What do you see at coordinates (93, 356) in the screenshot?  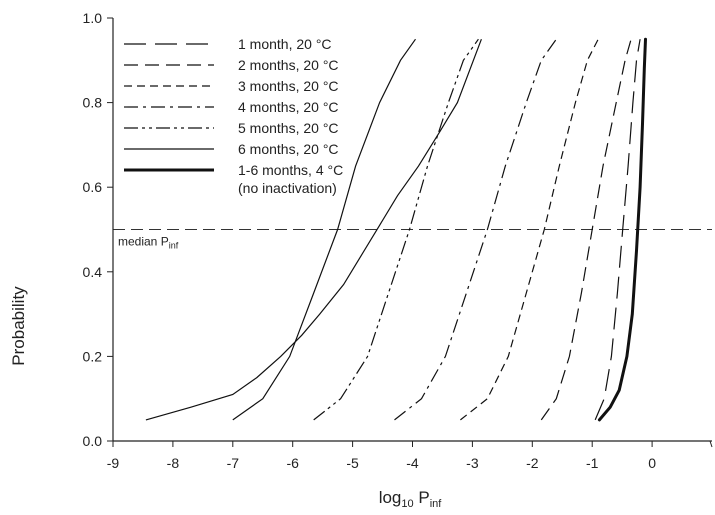 I see `y-tick-label: 0.2` at bounding box center [93, 356].